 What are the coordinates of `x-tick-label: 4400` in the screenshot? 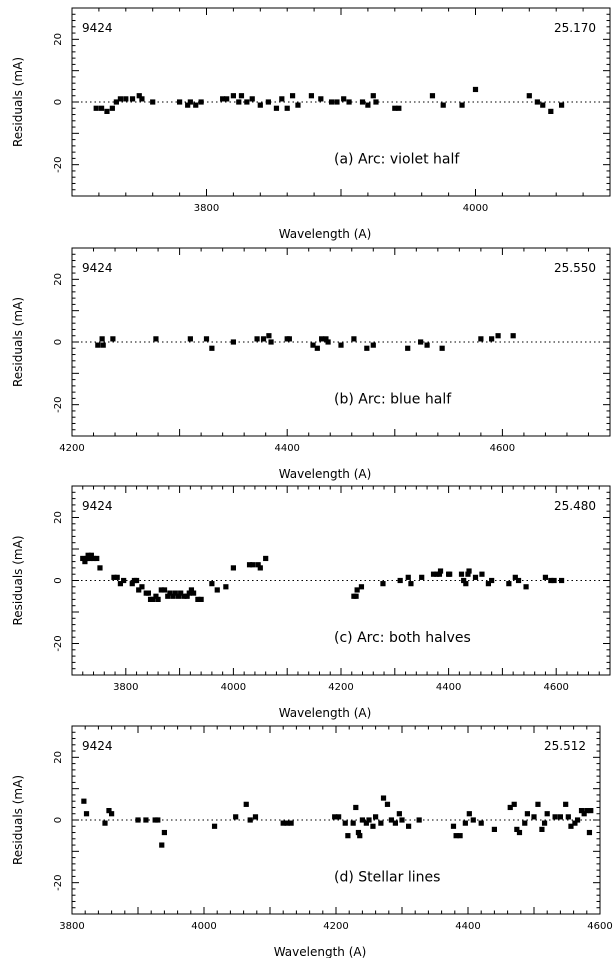 It's located at (448, 687).